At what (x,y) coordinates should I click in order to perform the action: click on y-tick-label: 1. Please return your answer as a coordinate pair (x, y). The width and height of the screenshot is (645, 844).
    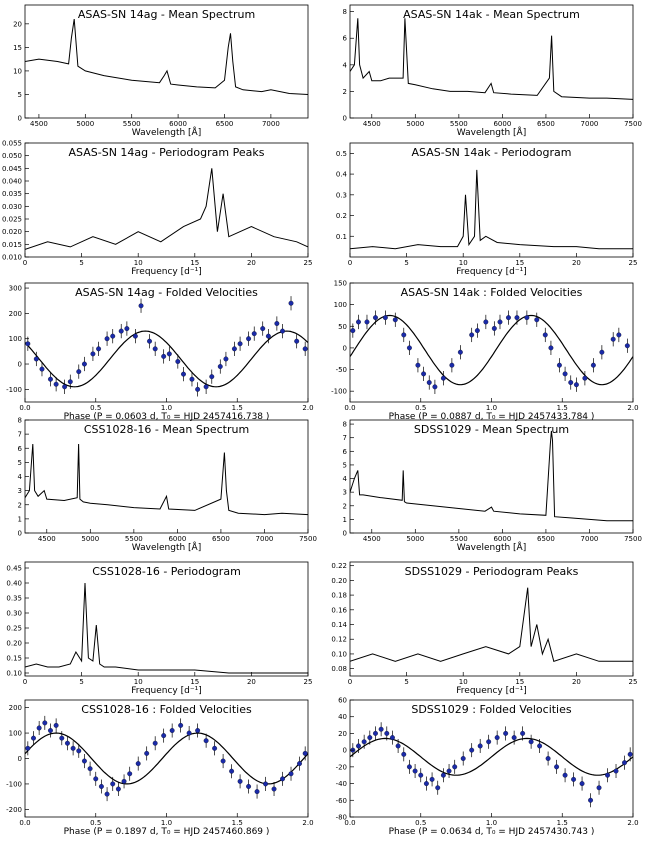
    Looking at the image, I should click on (20, 519).